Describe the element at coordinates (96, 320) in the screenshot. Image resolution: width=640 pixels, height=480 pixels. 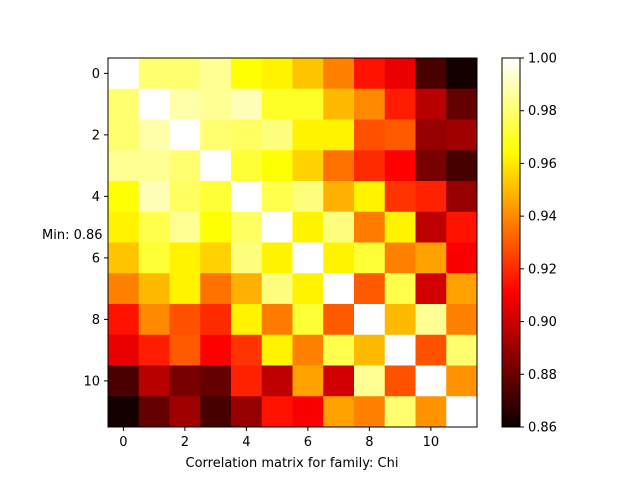
I see `y-tick-label-8: 8` at that location.